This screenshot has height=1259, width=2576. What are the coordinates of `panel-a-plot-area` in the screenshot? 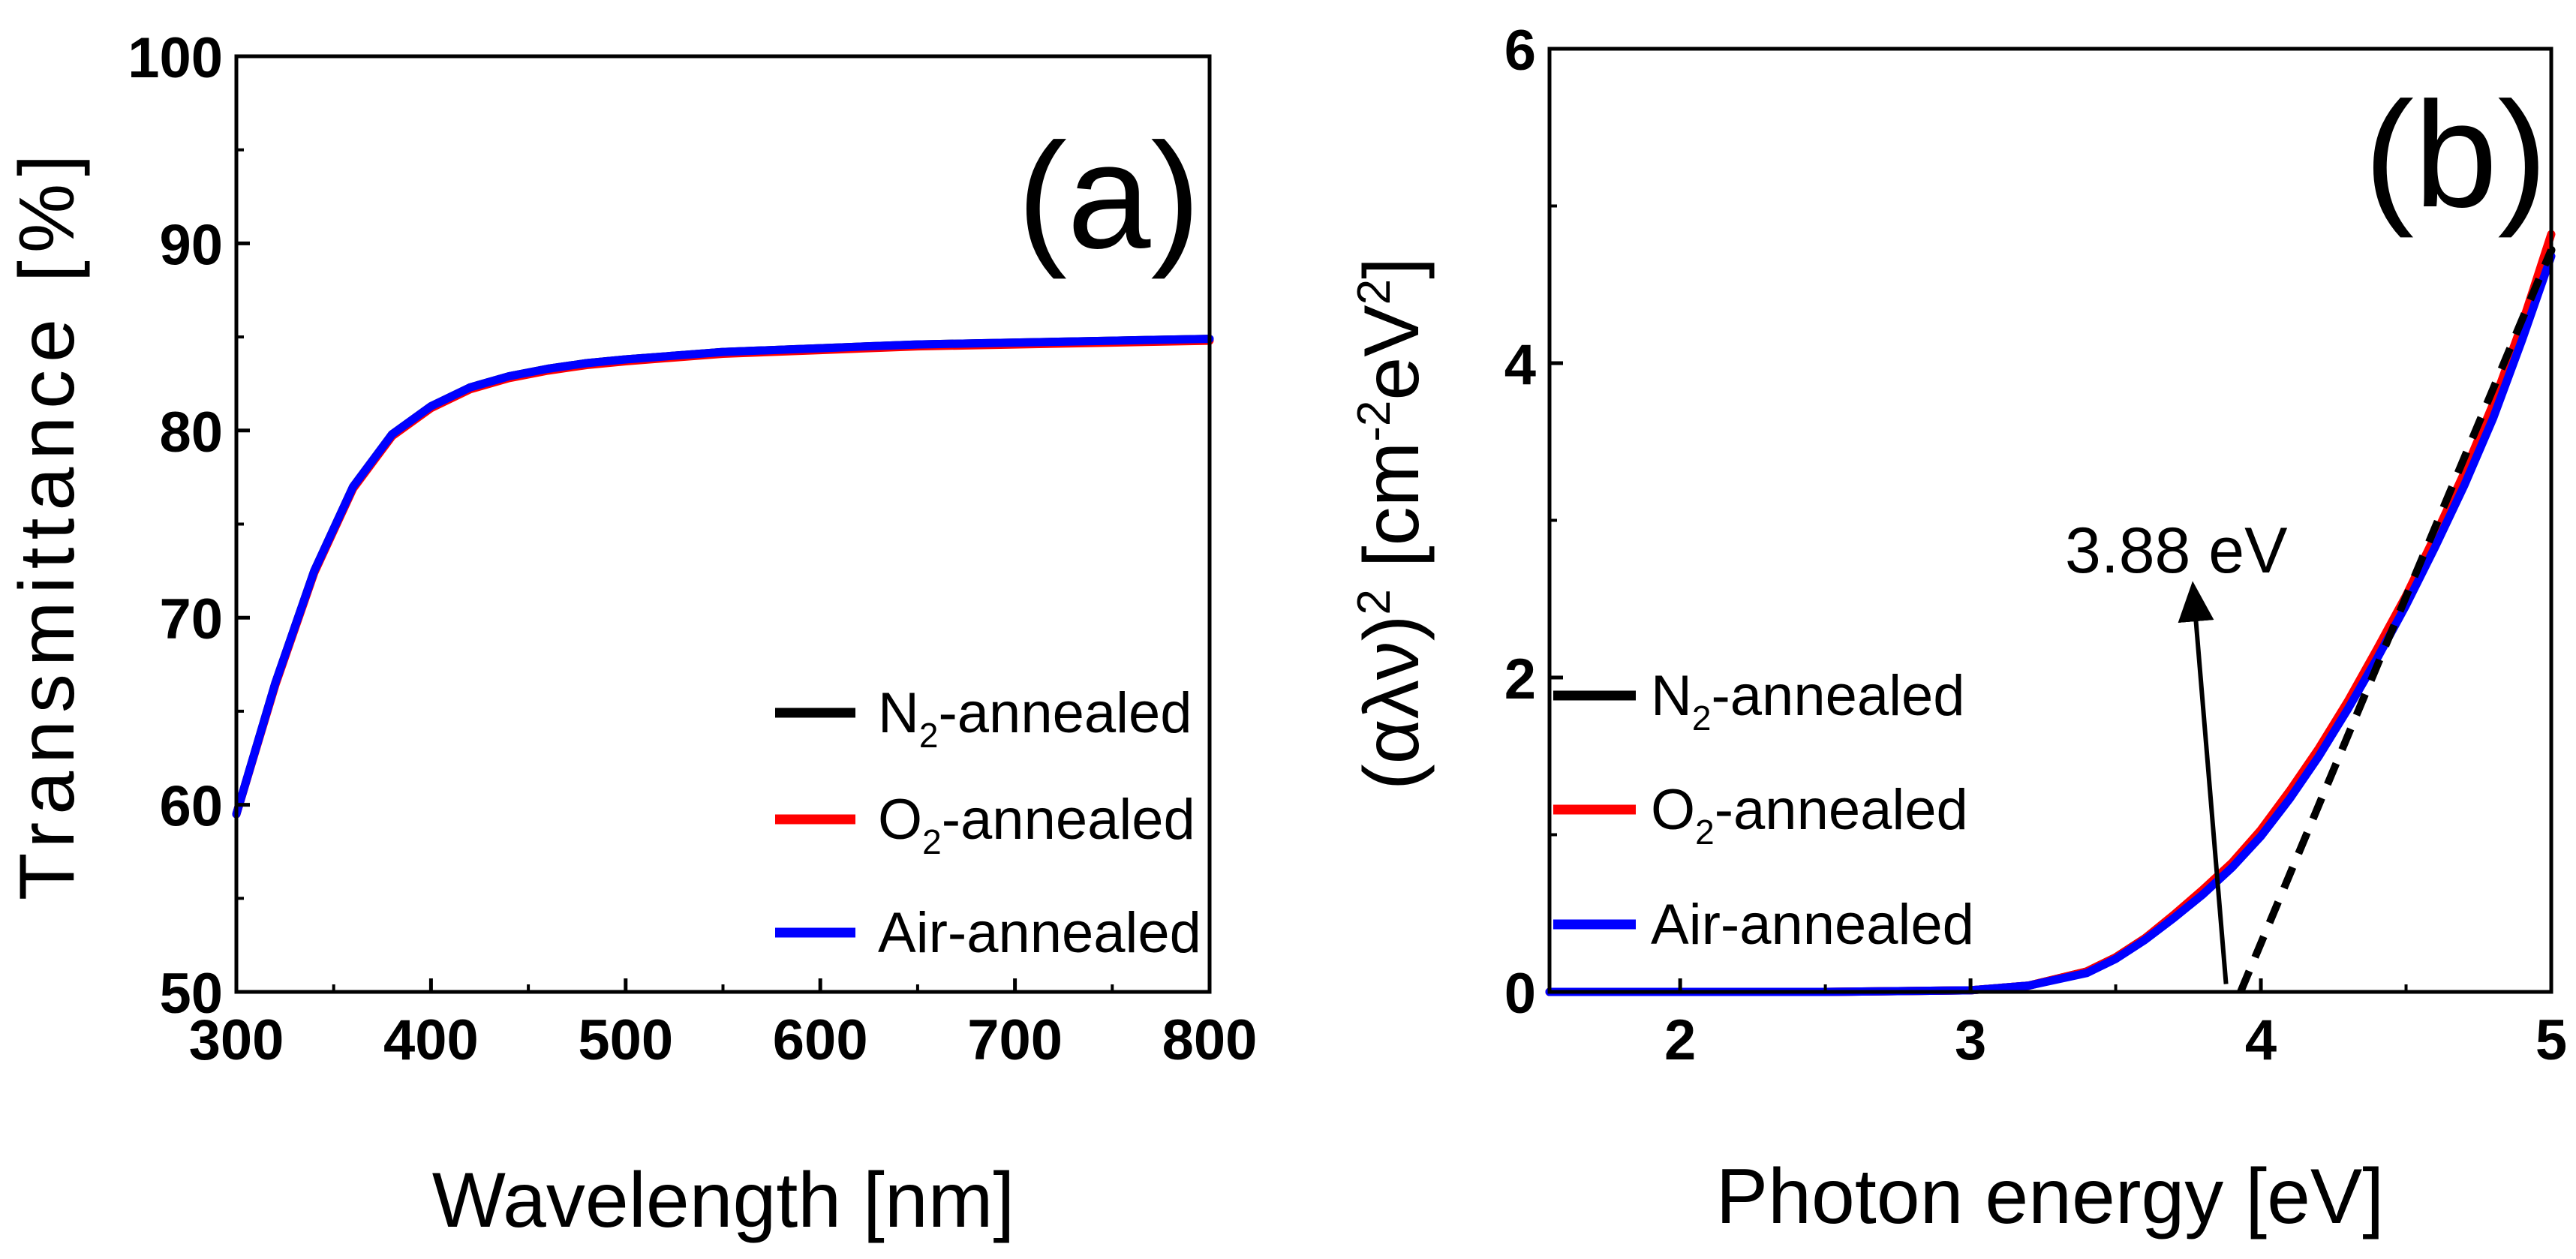 It's located at (723, 577).